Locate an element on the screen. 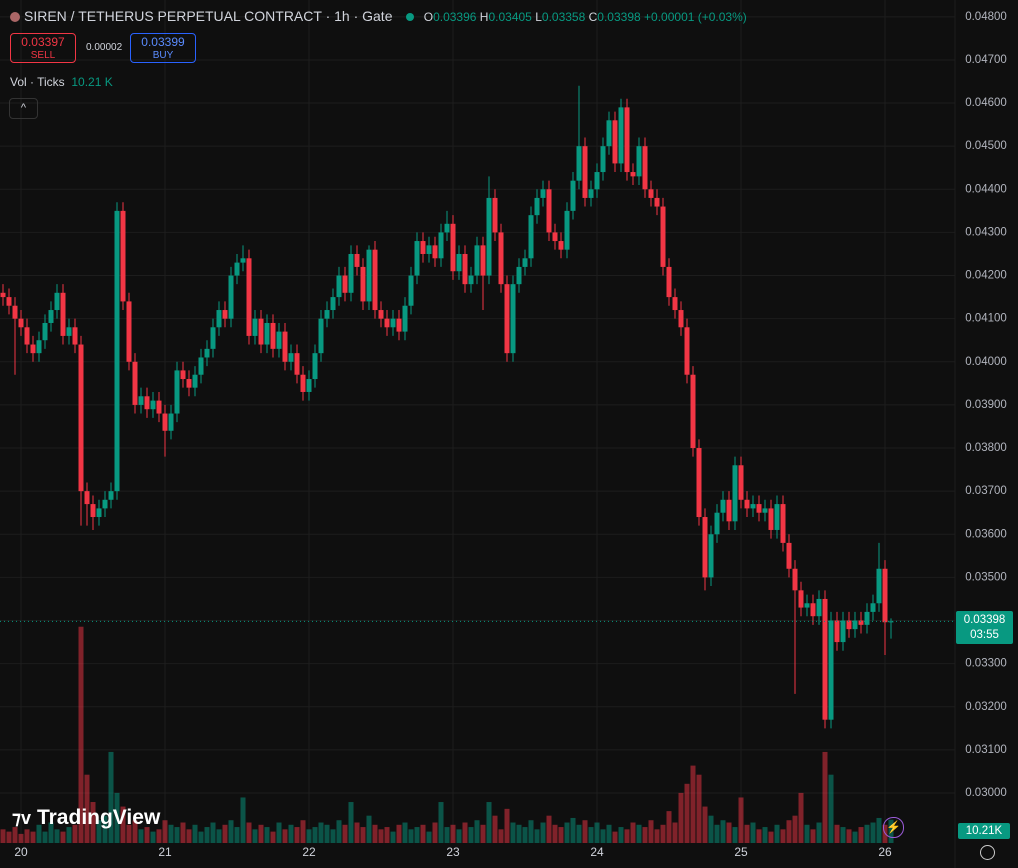 Image resolution: width=1018 pixels, height=868 pixels. collapse-button: ^ is located at coordinates (23, 108).